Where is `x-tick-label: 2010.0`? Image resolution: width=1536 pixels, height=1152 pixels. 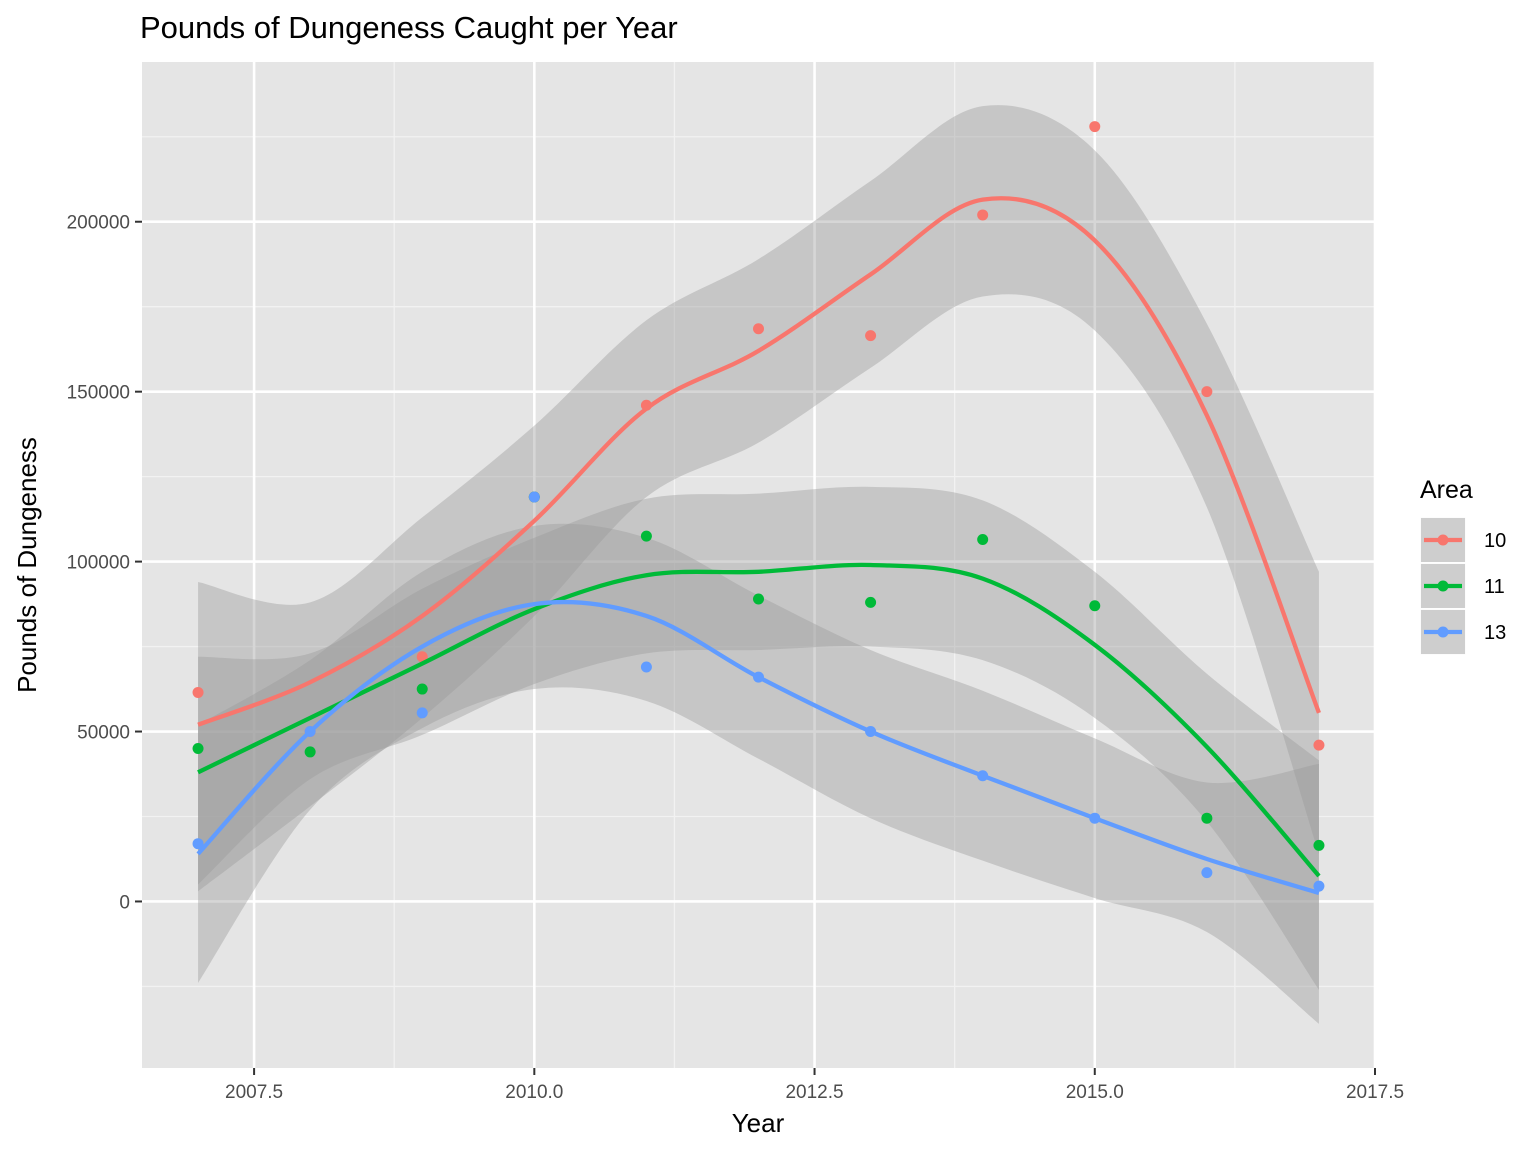
x-tick-label: 2010.0 is located at coordinates (534, 1092).